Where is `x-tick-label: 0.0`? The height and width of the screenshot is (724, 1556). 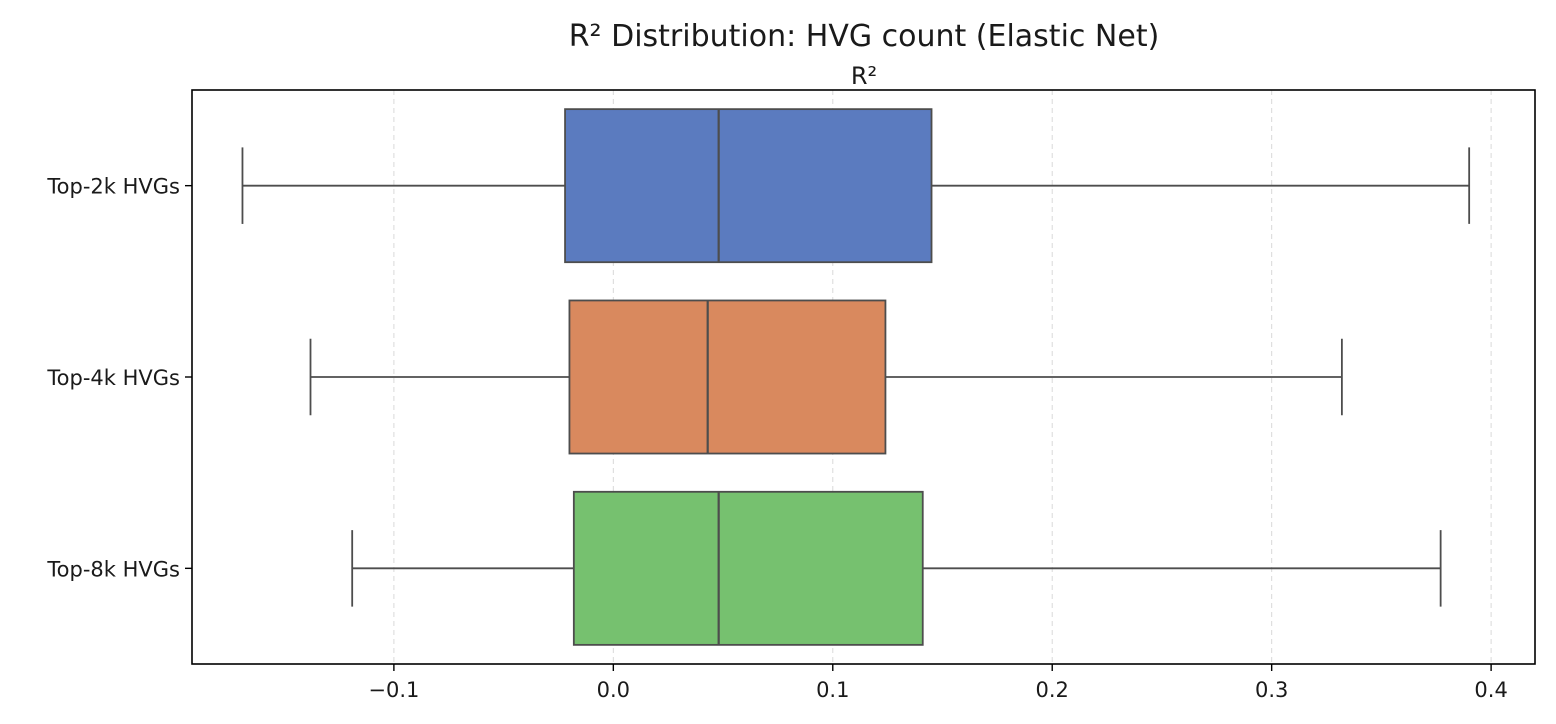
x-tick-label: 0.0 is located at coordinates (613, 690).